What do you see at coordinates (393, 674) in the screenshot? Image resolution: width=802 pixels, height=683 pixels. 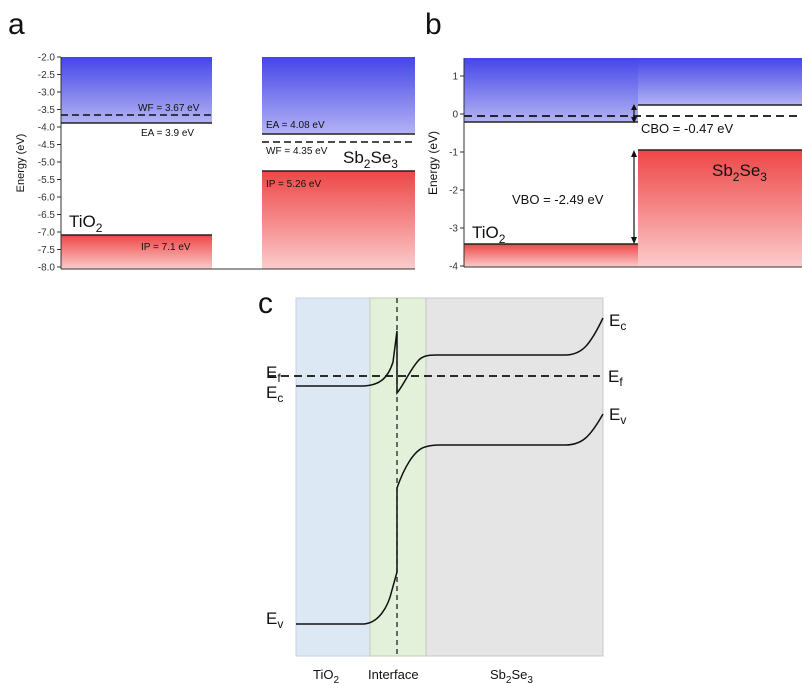 I see `region-label-interface: Interface` at bounding box center [393, 674].